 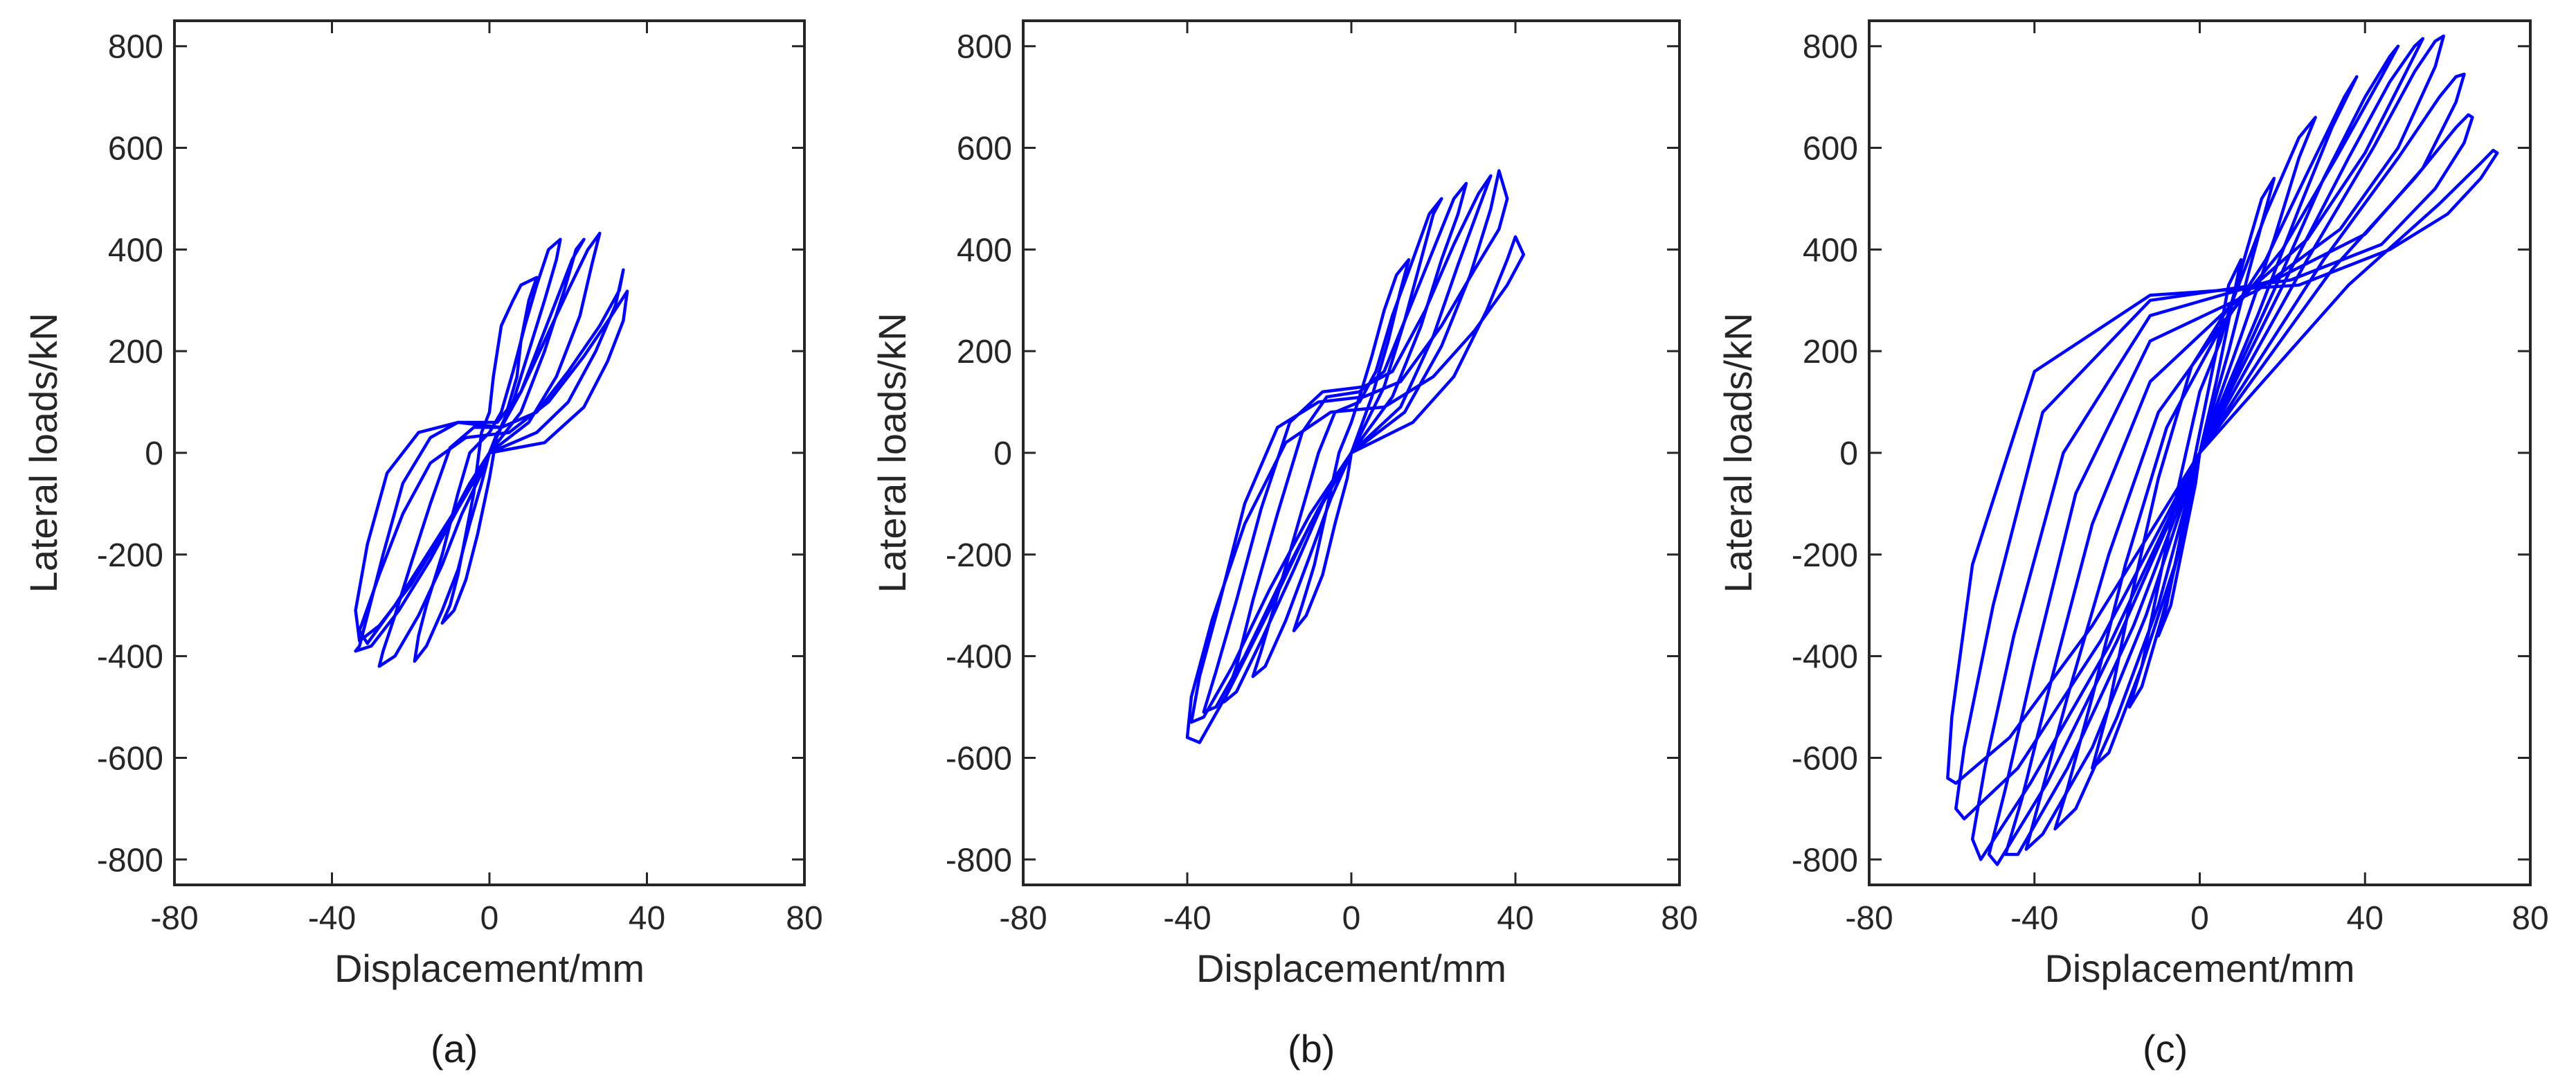 I want to click on panel-label-a: (a), so click(x=455, y=1048).